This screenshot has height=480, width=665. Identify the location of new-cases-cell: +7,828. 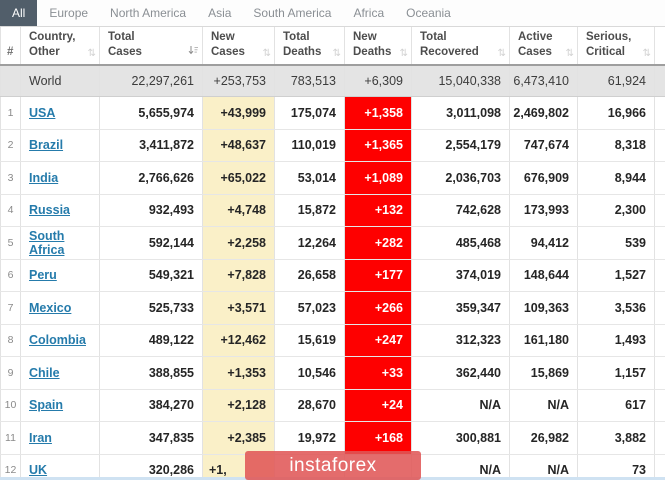
(239, 275).